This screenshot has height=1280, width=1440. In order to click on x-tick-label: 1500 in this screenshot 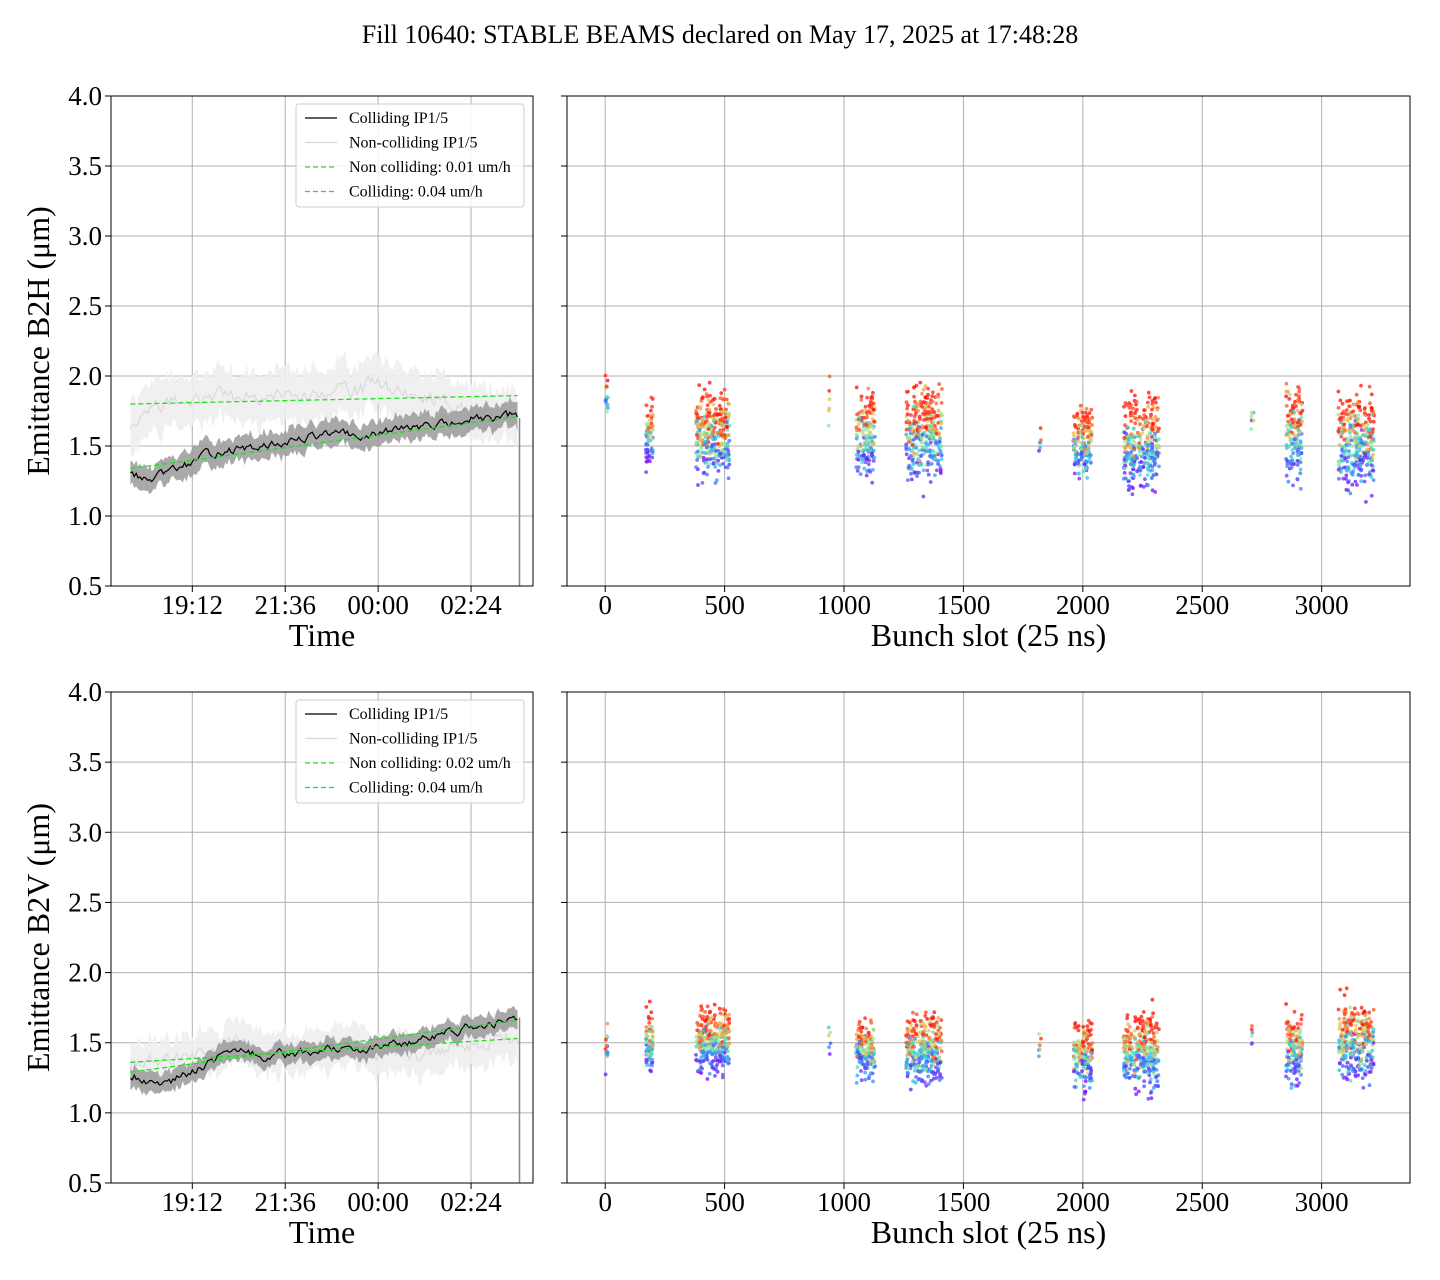, I will do `click(963, 605)`.